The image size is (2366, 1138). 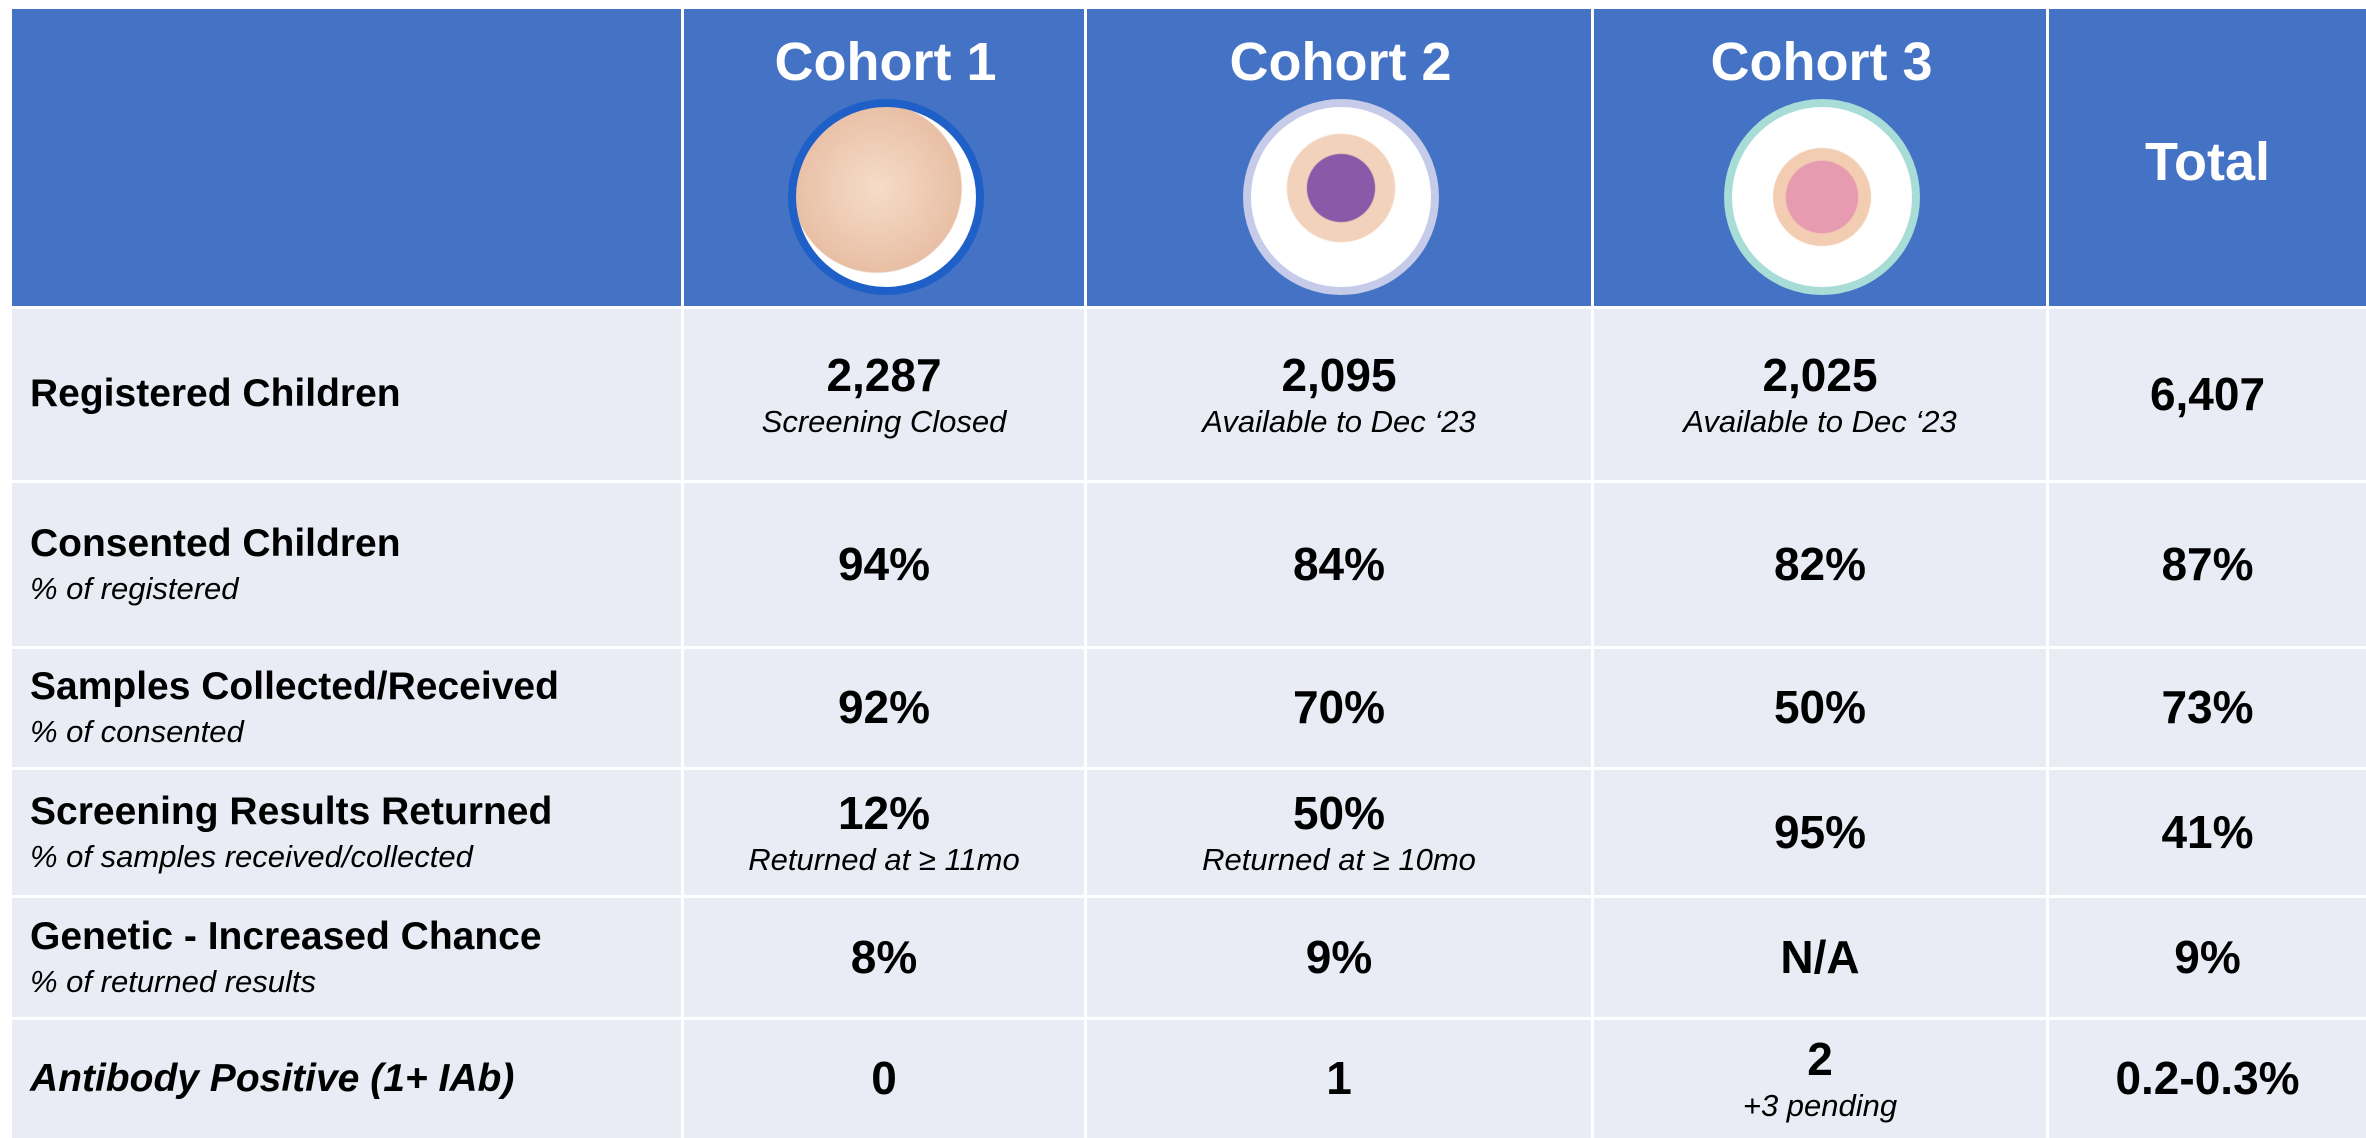 What do you see at coordinates (1340, 62) in the screenshot?
I see `column-title: Cohort 2` at bounding box center [1340, 62].